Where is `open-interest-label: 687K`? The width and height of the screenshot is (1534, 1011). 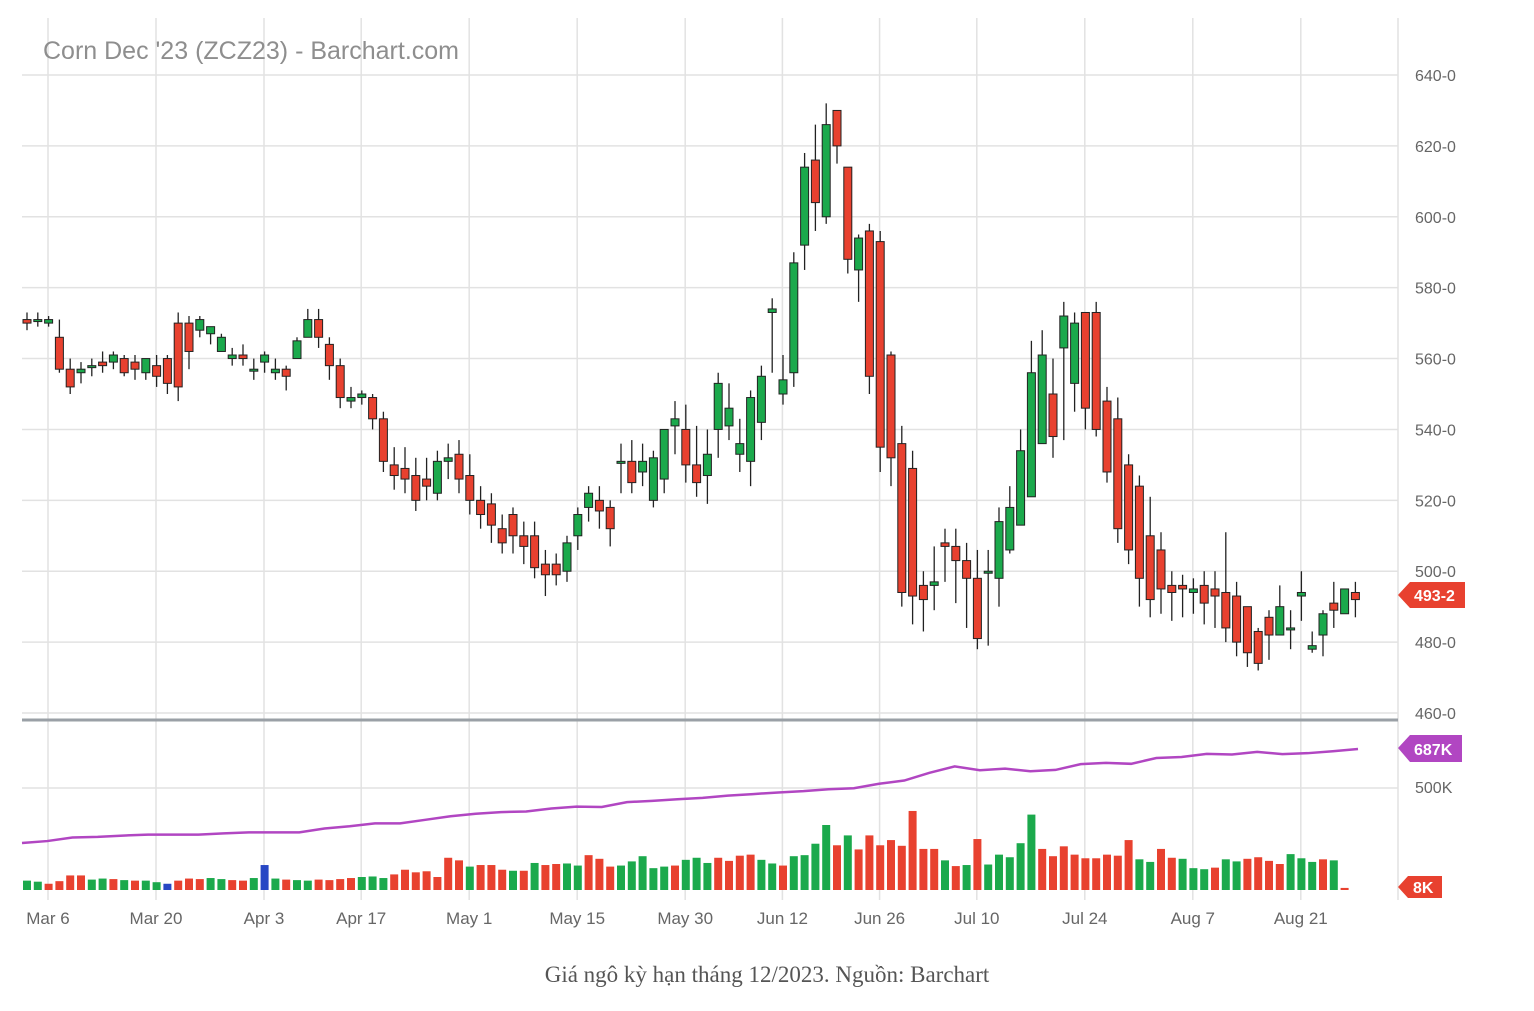 open-interest-label: 687K is located at coordinates (1433, 750).